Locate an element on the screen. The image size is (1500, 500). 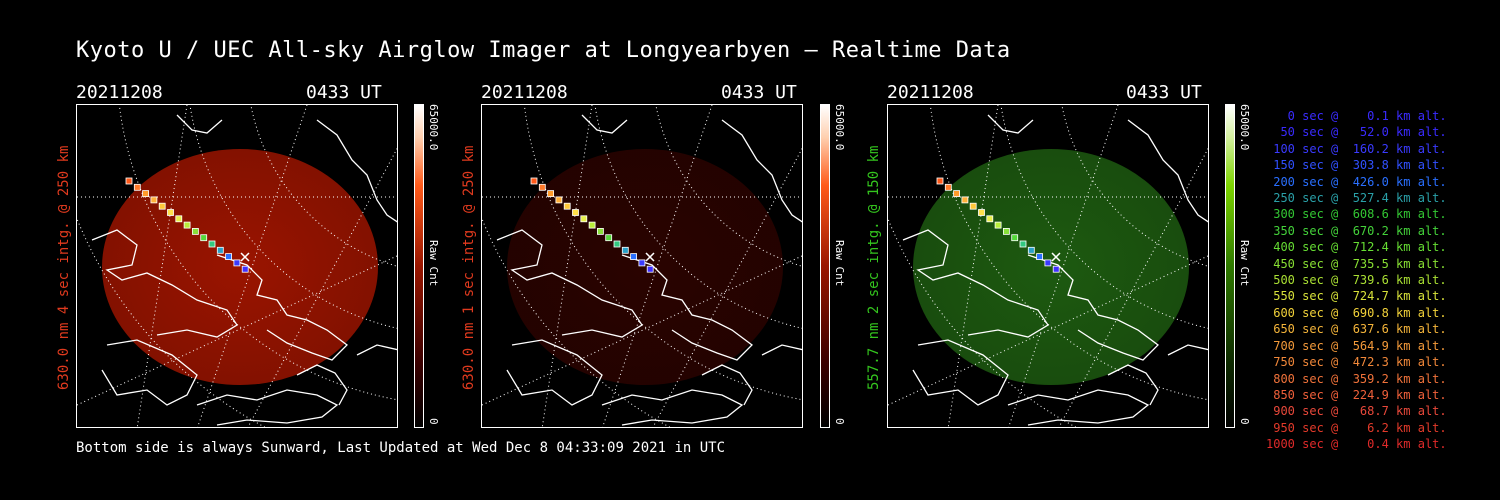
legend-row: 700 sec @ 564.9 km alt. is located at coordinates (1356, 345).